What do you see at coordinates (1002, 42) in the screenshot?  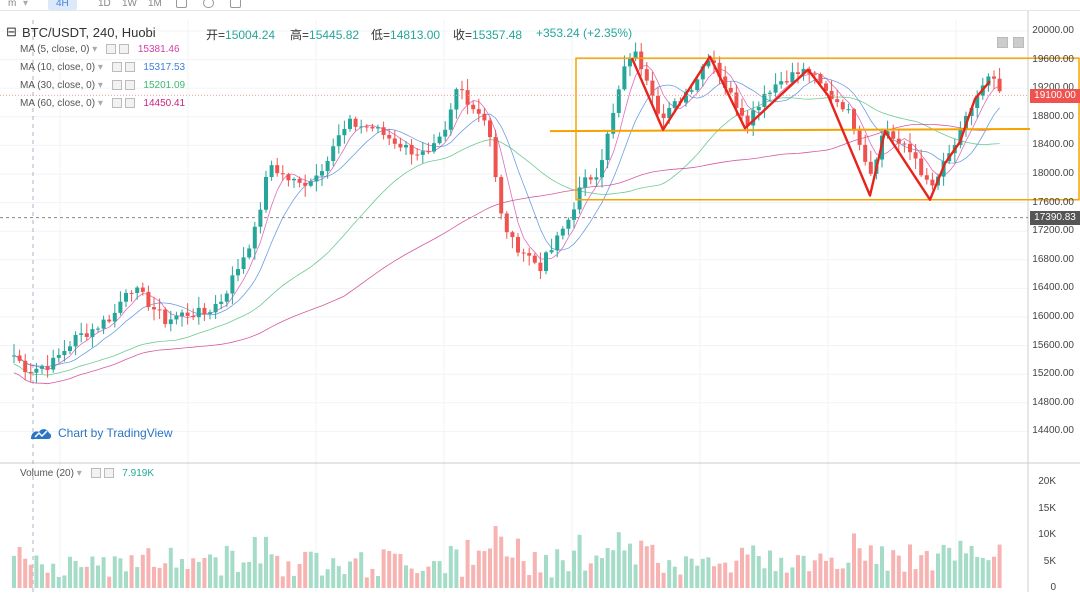 I see `scroll-down-icon` at bounding box center [1002, 42].